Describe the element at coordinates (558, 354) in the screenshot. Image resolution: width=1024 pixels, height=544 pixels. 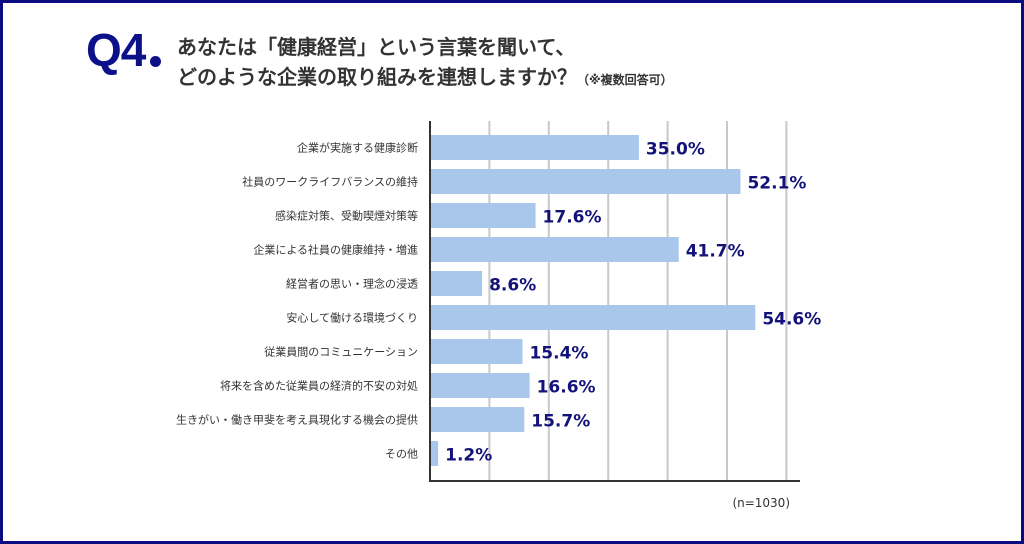
I see `value-label: 15.4%` at that location.